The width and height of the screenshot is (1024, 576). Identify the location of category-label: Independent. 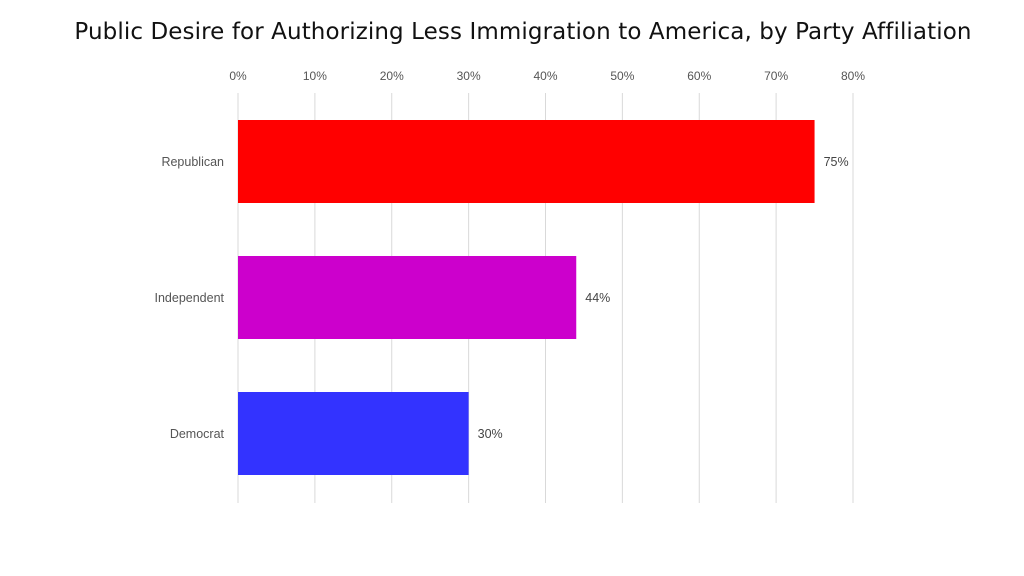
(189, 298).